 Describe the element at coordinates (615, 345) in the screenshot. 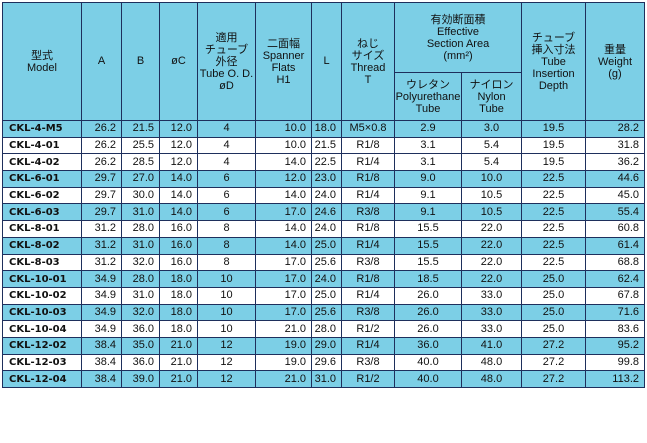

I see `cell-weight: 95.2` at that location.